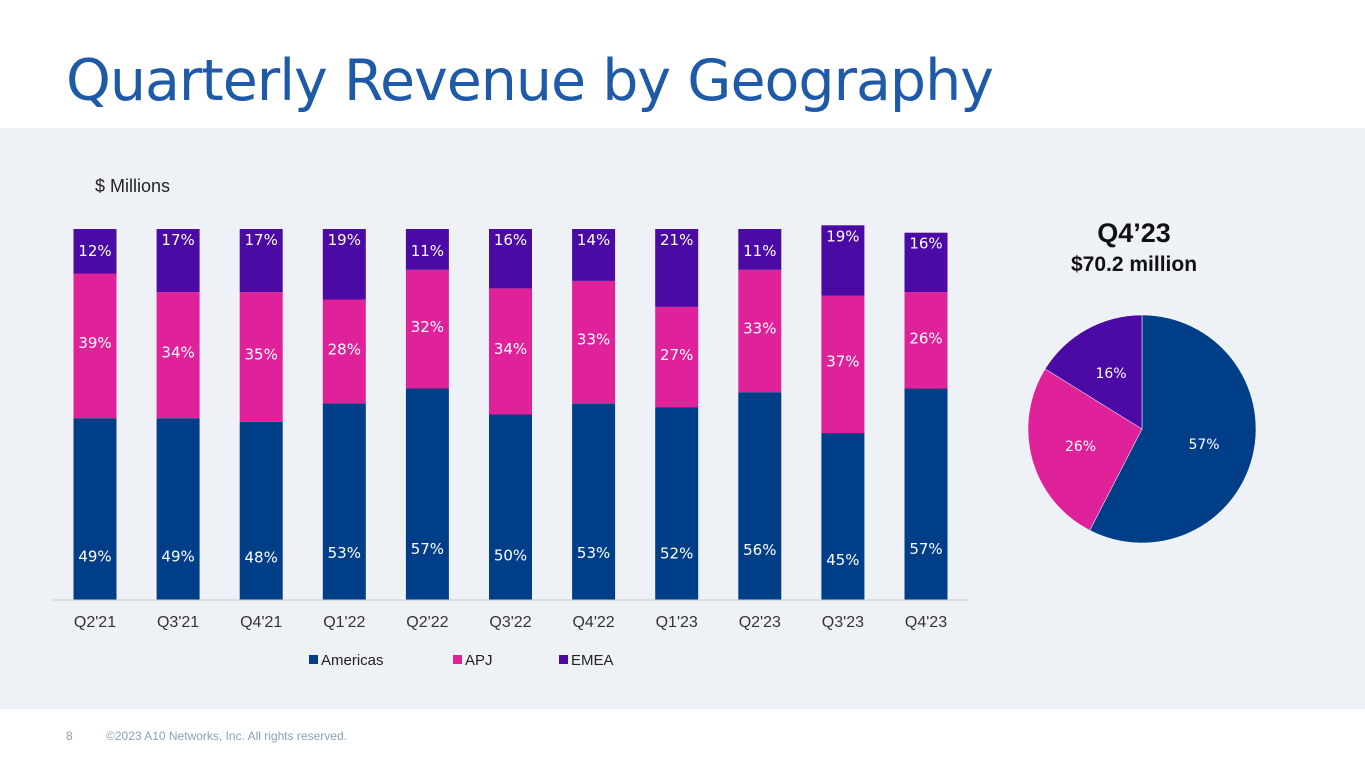  I want to click on bar-label-apj-Q423: 26%, so click(925, 338).